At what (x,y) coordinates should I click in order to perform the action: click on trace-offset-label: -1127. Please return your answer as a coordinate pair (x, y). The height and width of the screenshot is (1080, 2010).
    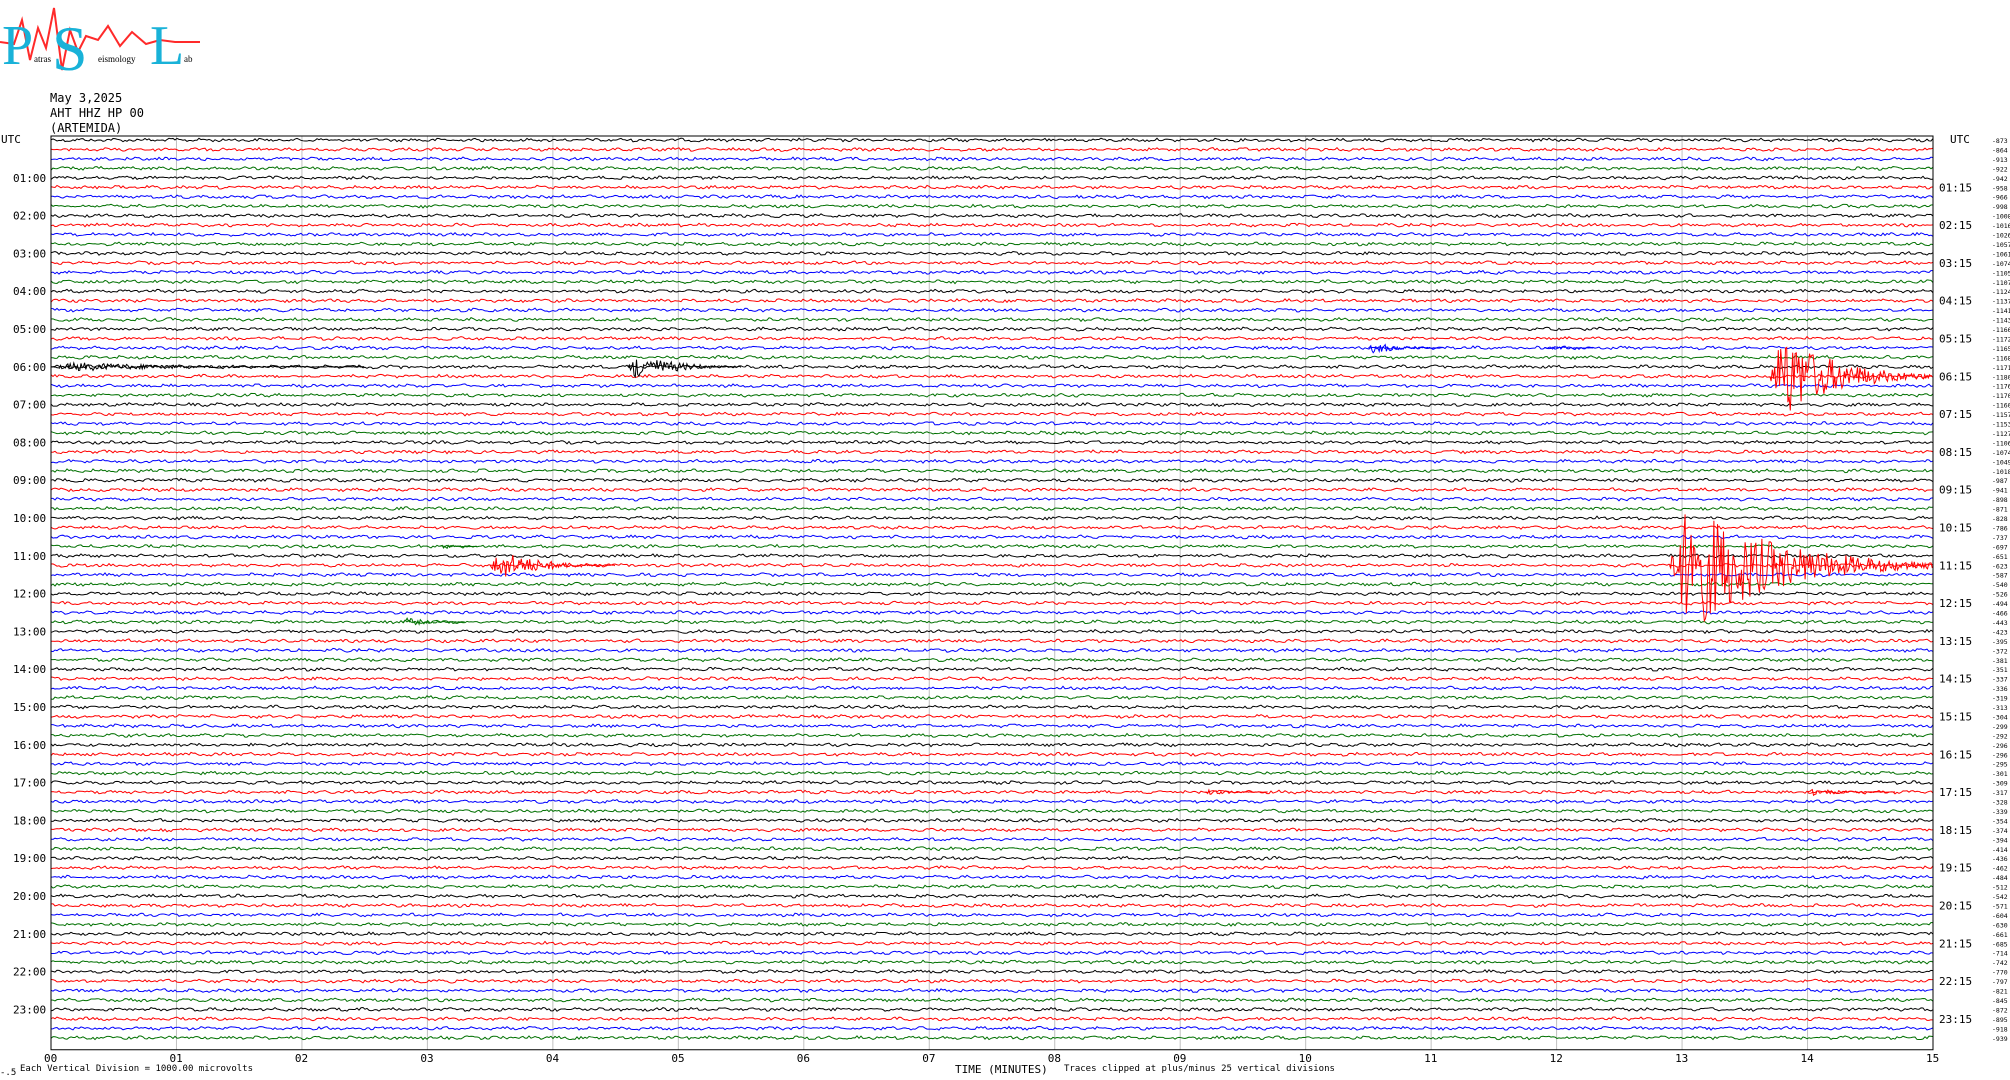
    Looking at the image, I should click on (2001, 434).